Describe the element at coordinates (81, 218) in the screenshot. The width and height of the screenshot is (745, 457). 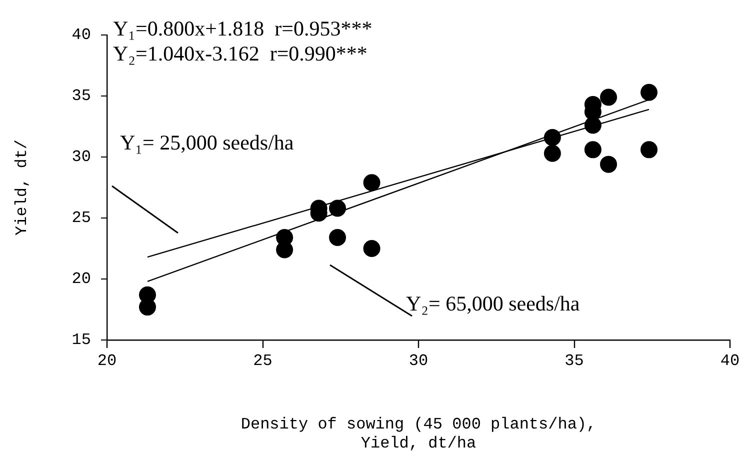
I see `y-tick-label: 25` at that location.